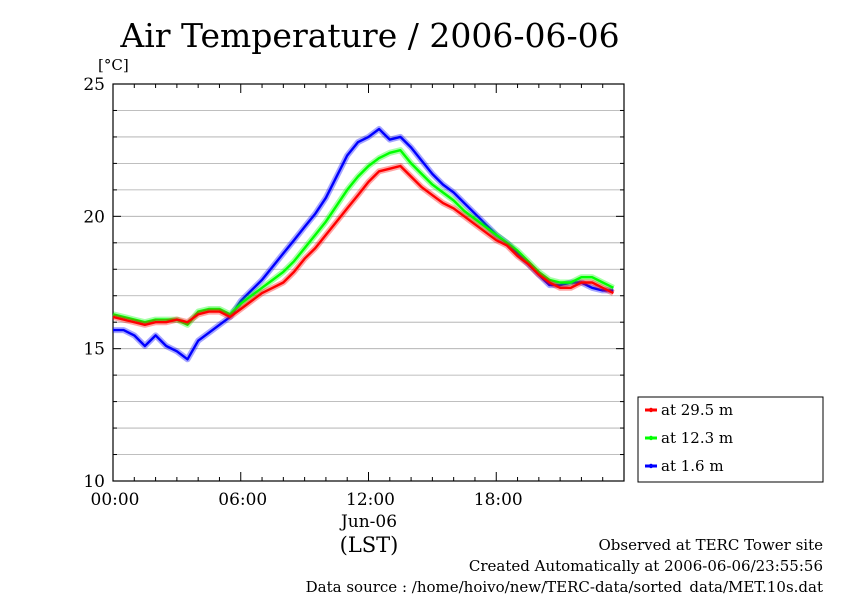 The width and height of the screenshot is (842, 595). I want to click on y-tick-label: 25, so click(94, 85).